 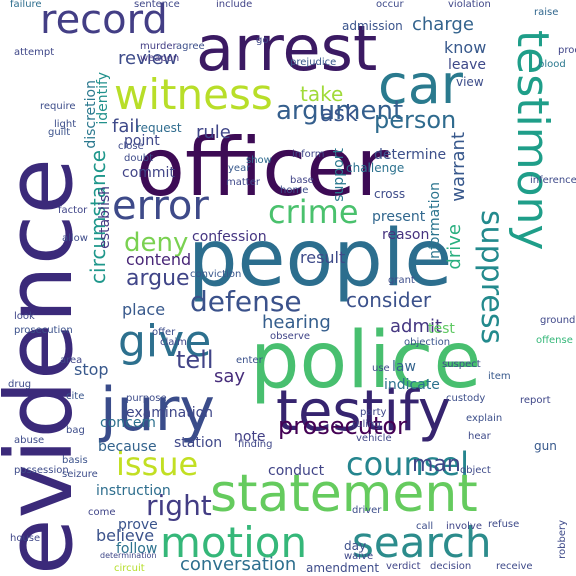 What do you see at coordinates (230, 376) in the screenshot?
I see `word: say` at bounding box center [230, 376].